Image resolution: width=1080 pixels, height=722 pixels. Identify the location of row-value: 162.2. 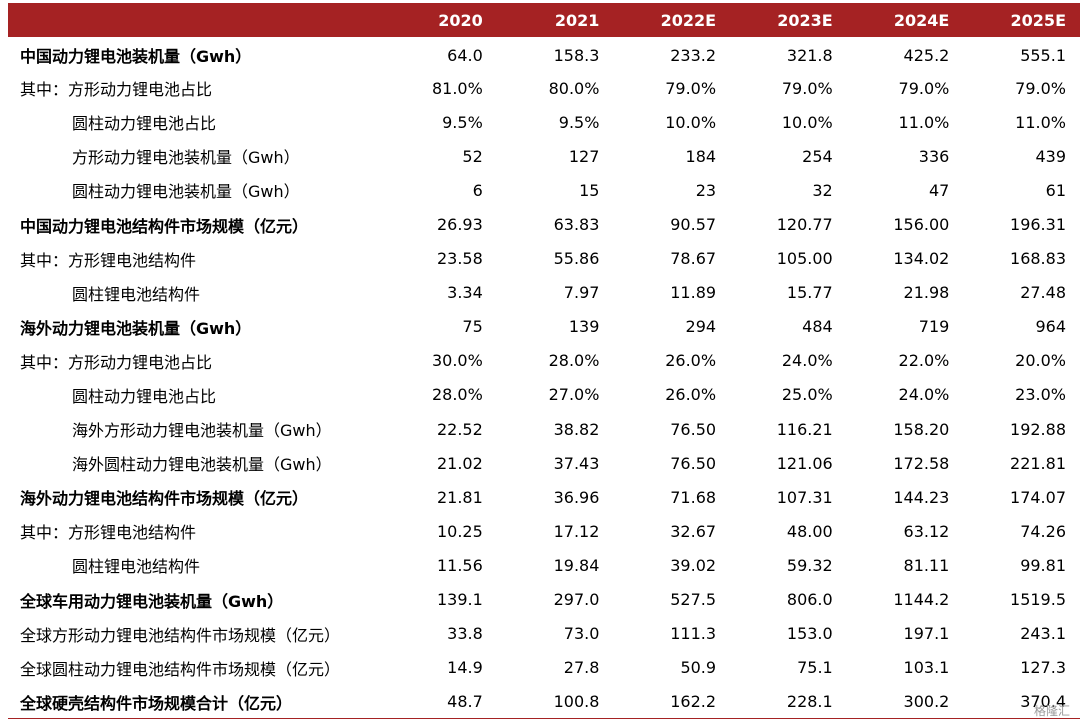
(693, 702).